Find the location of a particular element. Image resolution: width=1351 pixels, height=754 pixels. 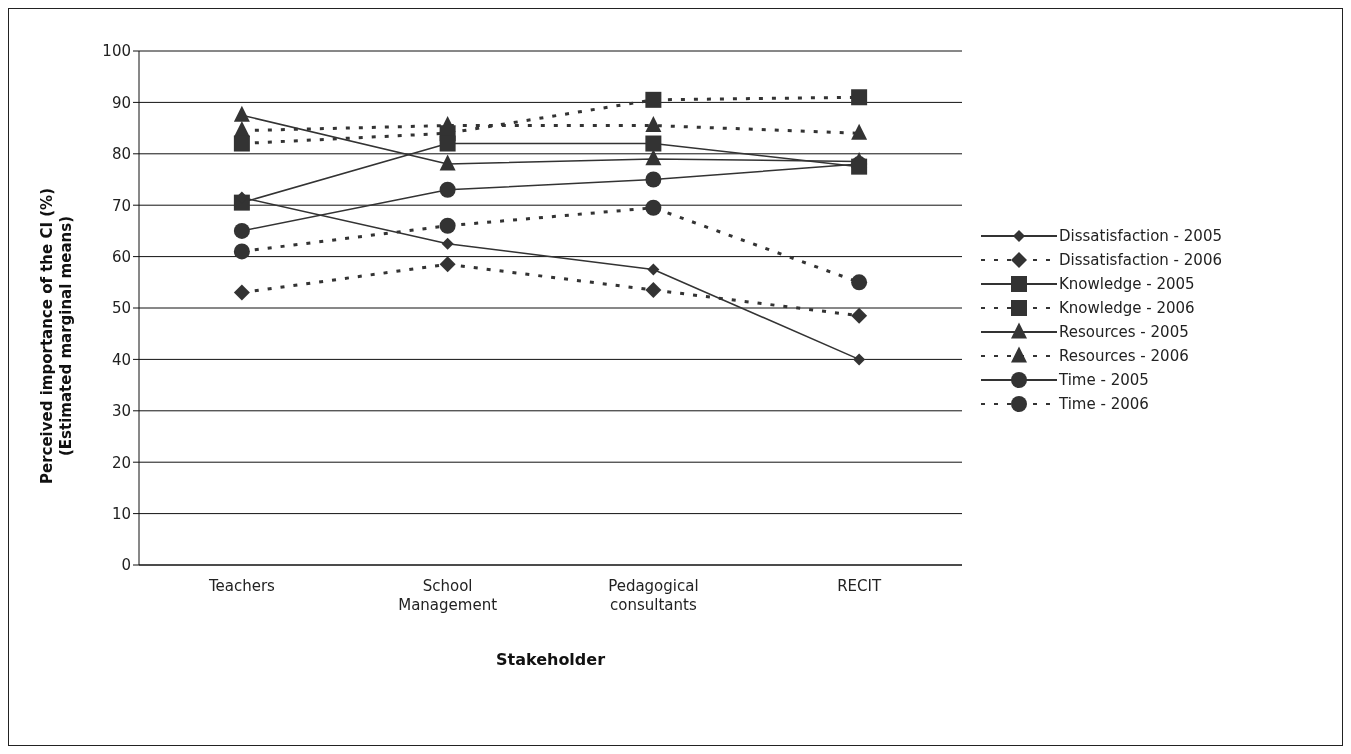

y-tick-label: 10 is located at coordinates (121, 513).